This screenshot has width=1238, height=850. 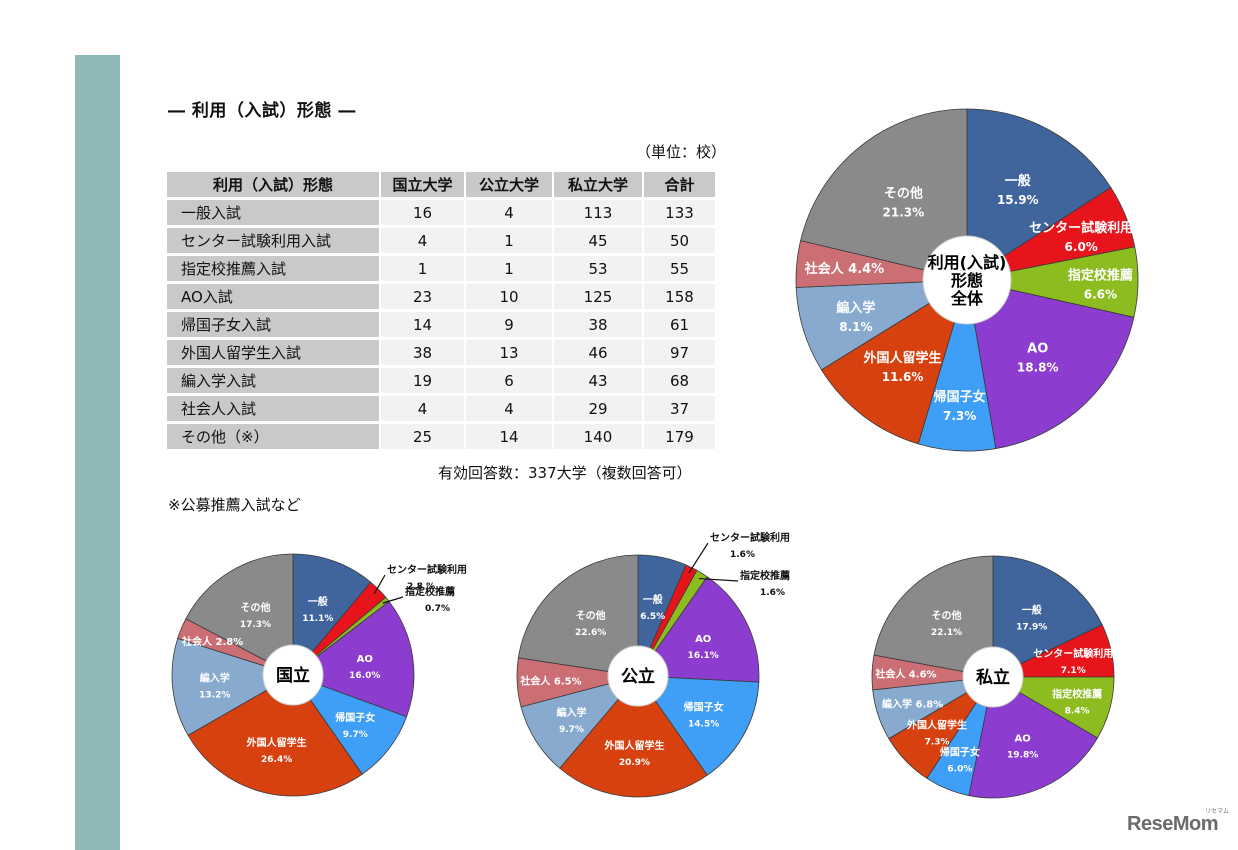 I want to click on column-header-national: 国立大学, so click(x=422, y=184).